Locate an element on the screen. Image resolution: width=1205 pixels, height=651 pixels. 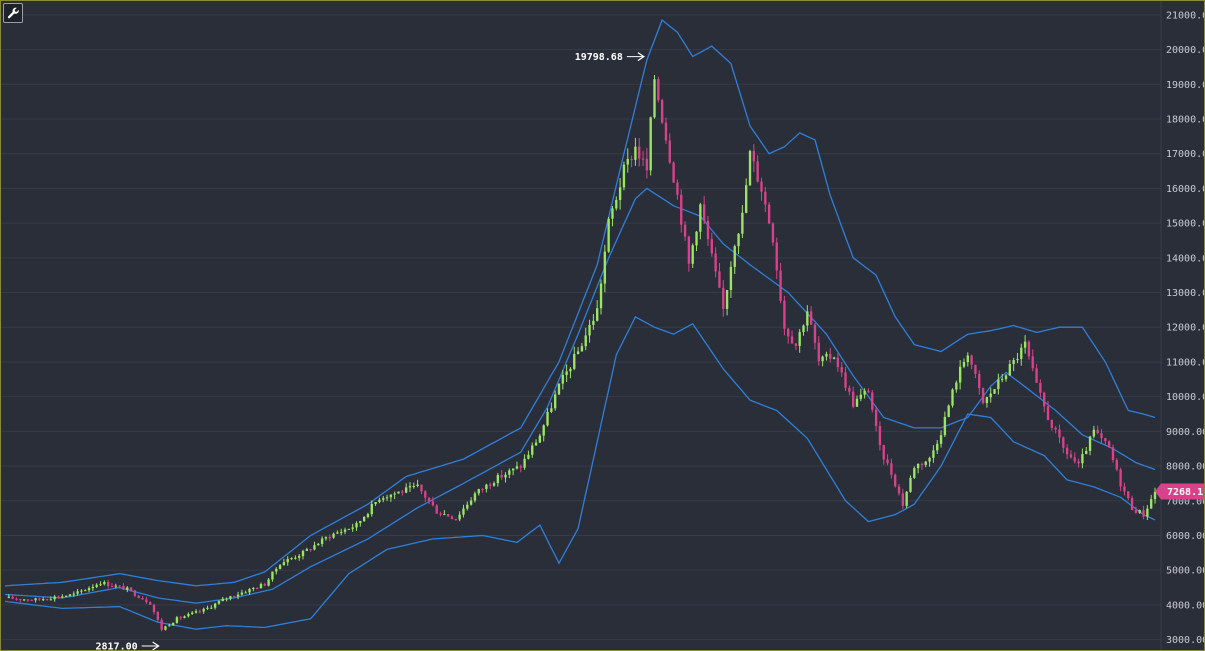
y-tick-label: 14000.00 is located at coordinates (1185, 258).